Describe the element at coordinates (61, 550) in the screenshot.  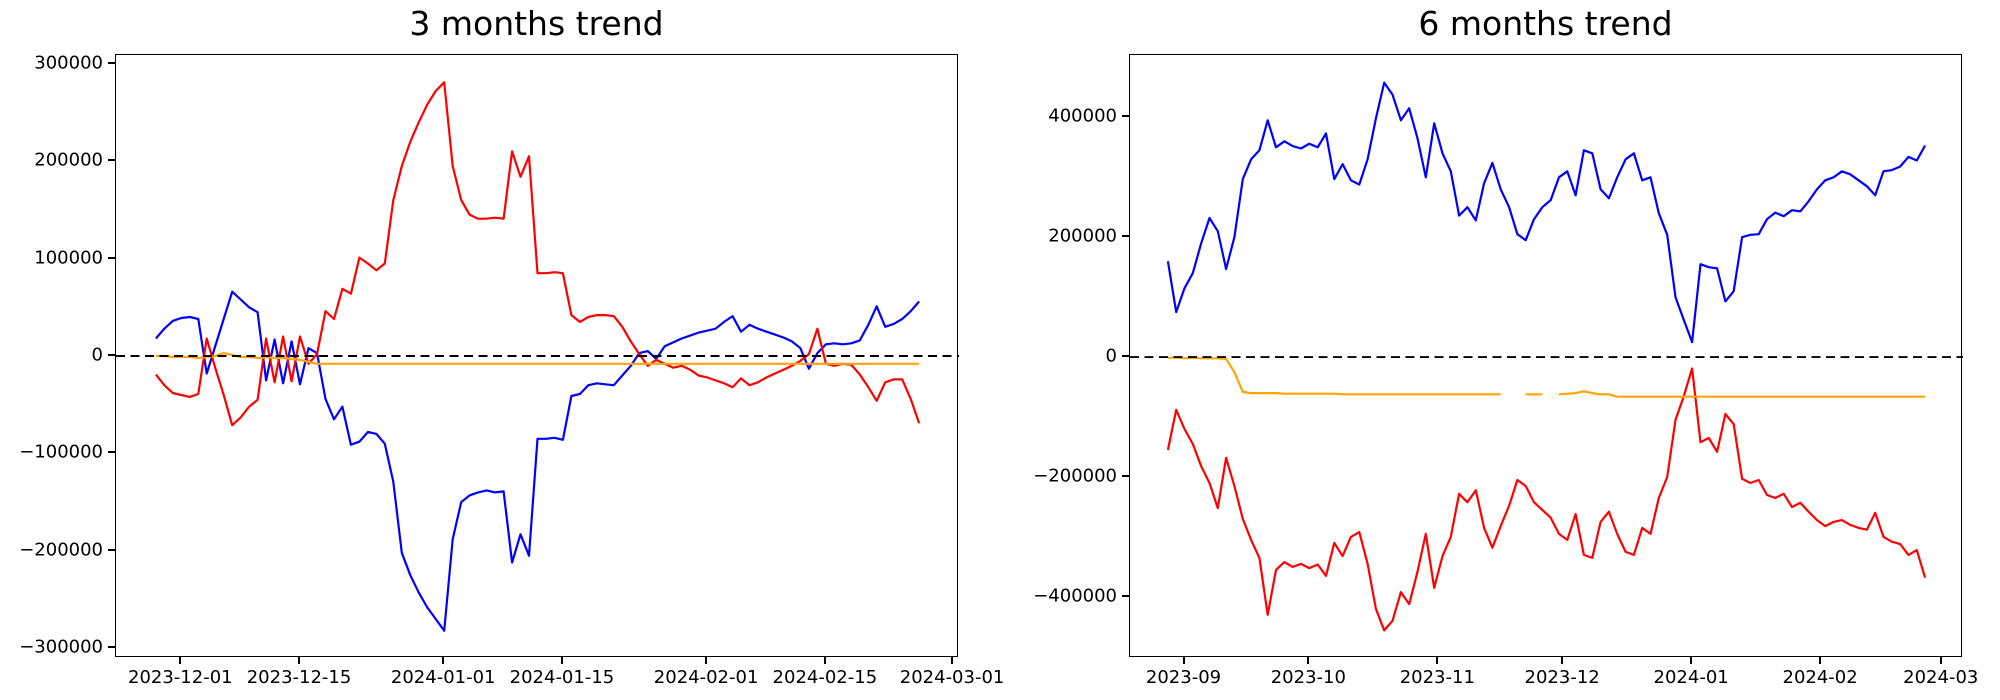
I see `y-tick-label-left: −200000` at that location.